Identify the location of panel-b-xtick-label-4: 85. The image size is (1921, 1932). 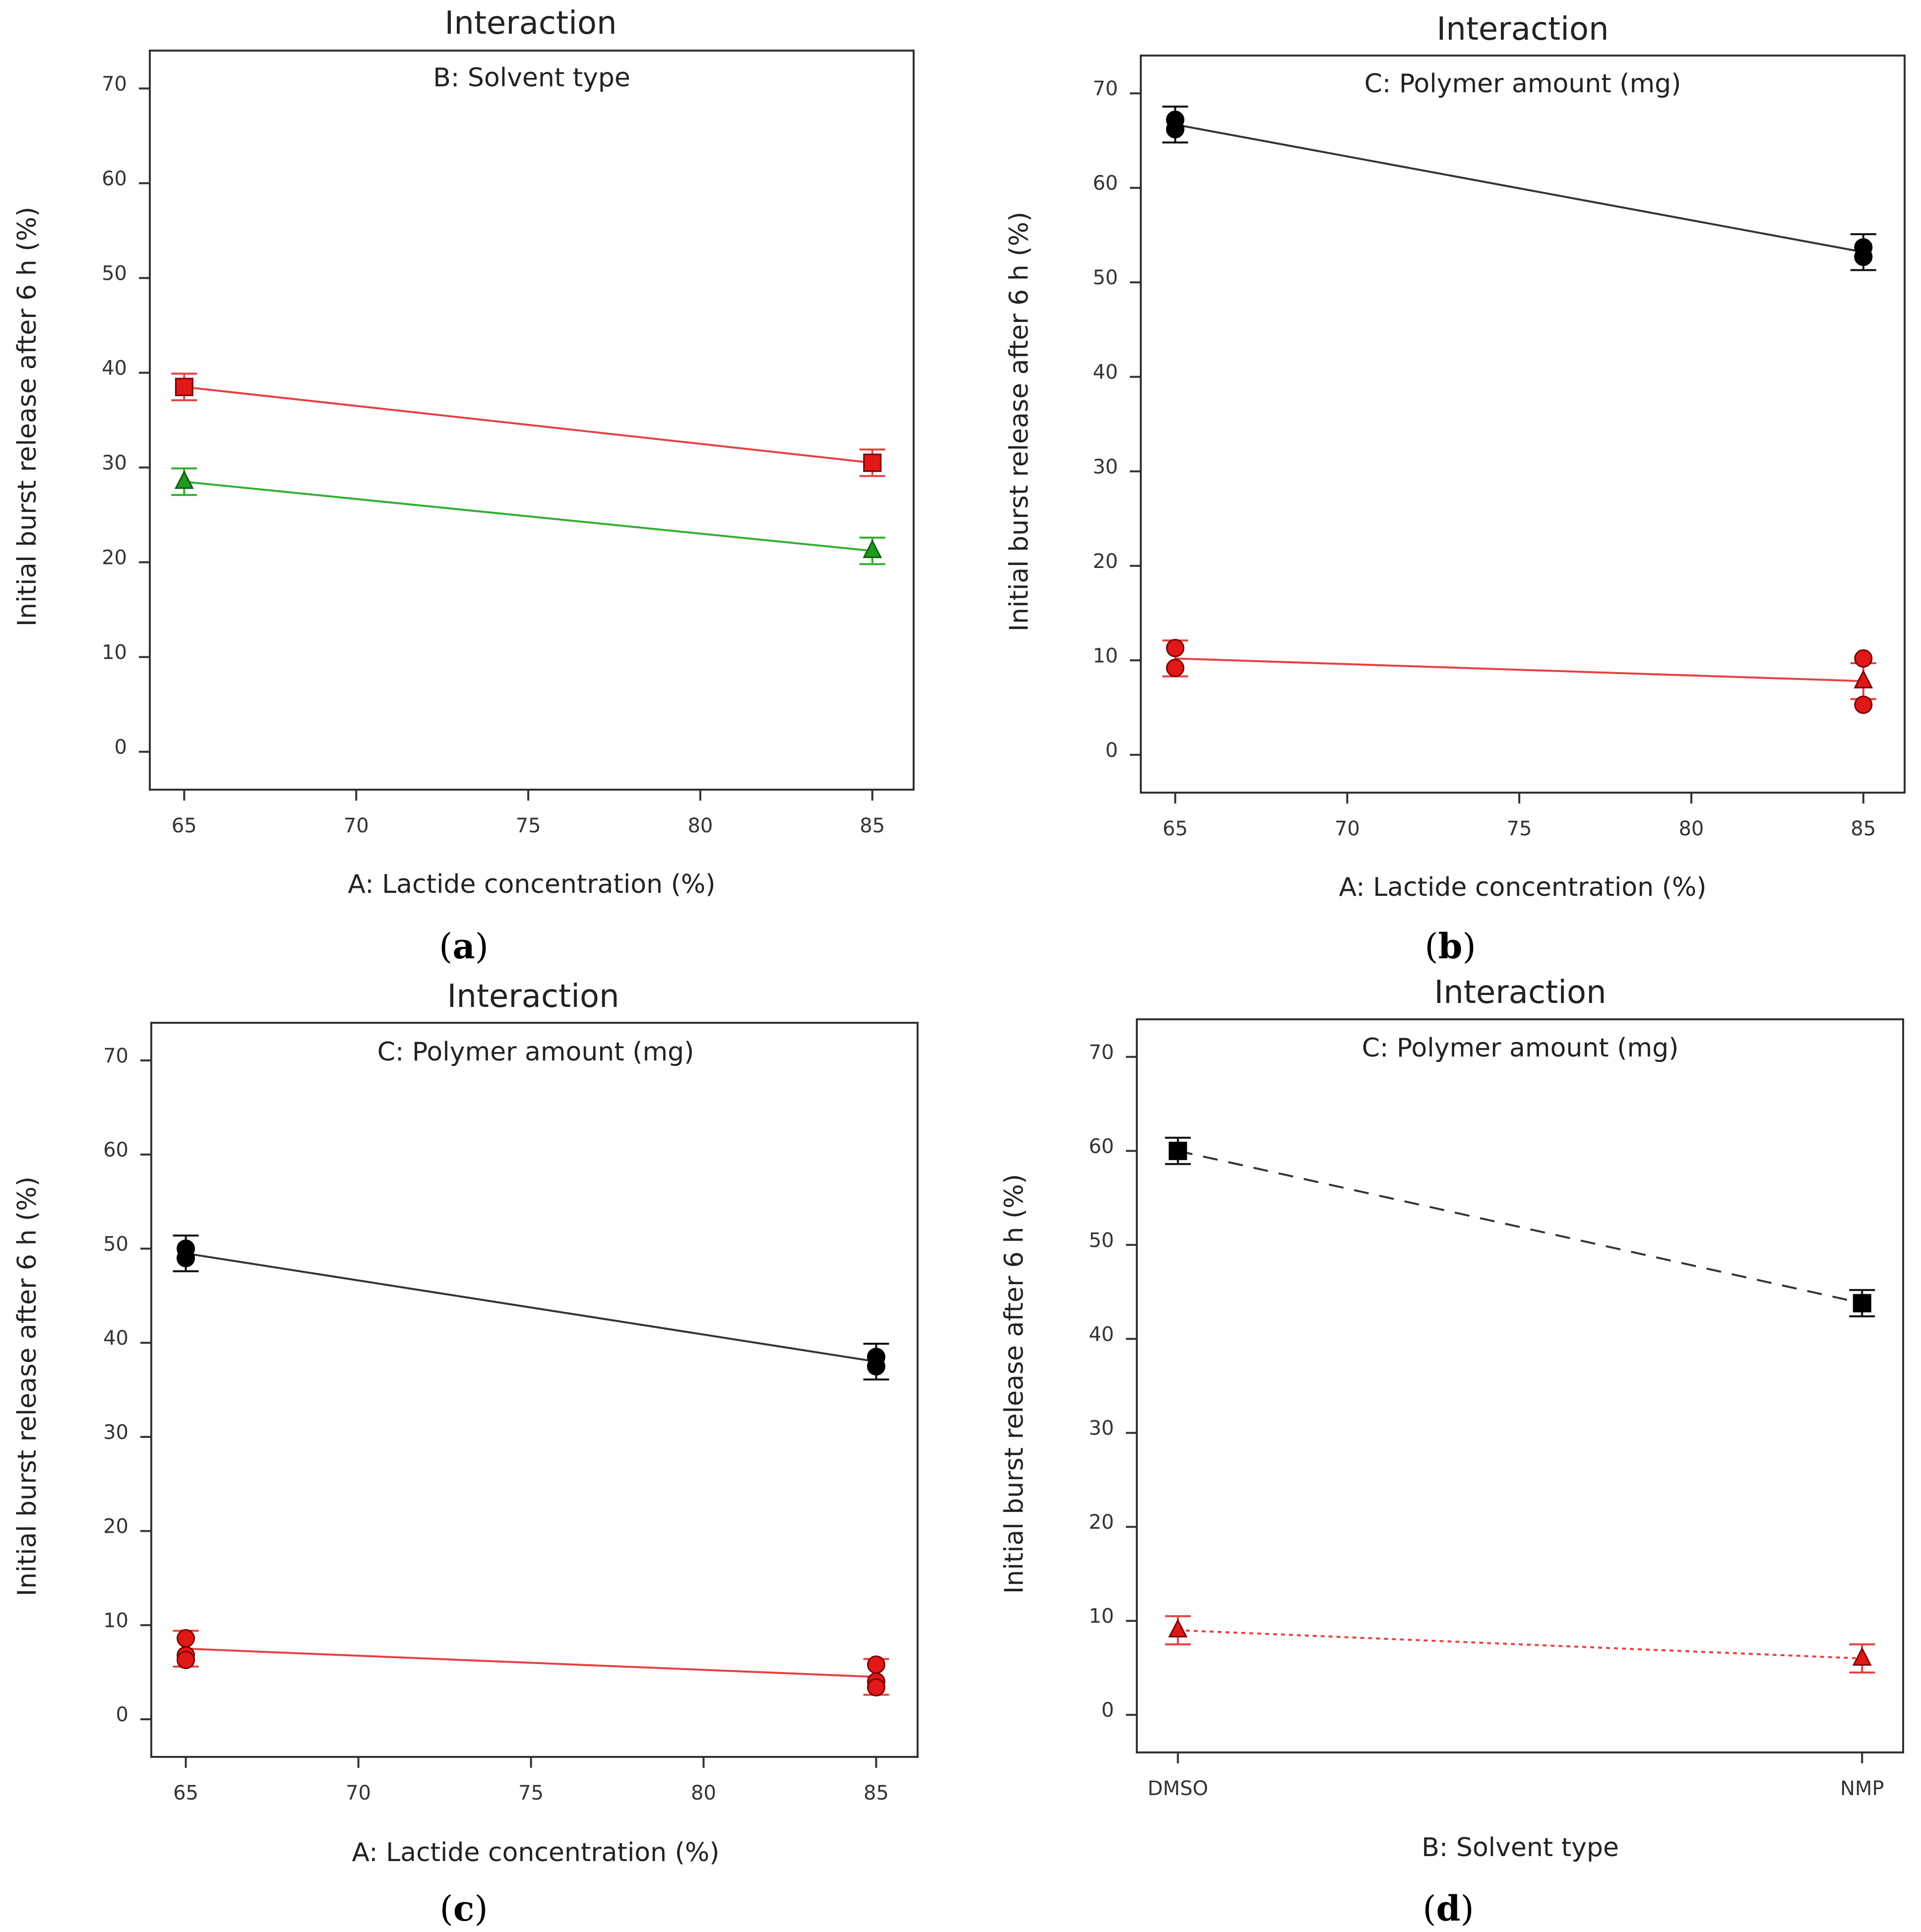
(1863, 828).